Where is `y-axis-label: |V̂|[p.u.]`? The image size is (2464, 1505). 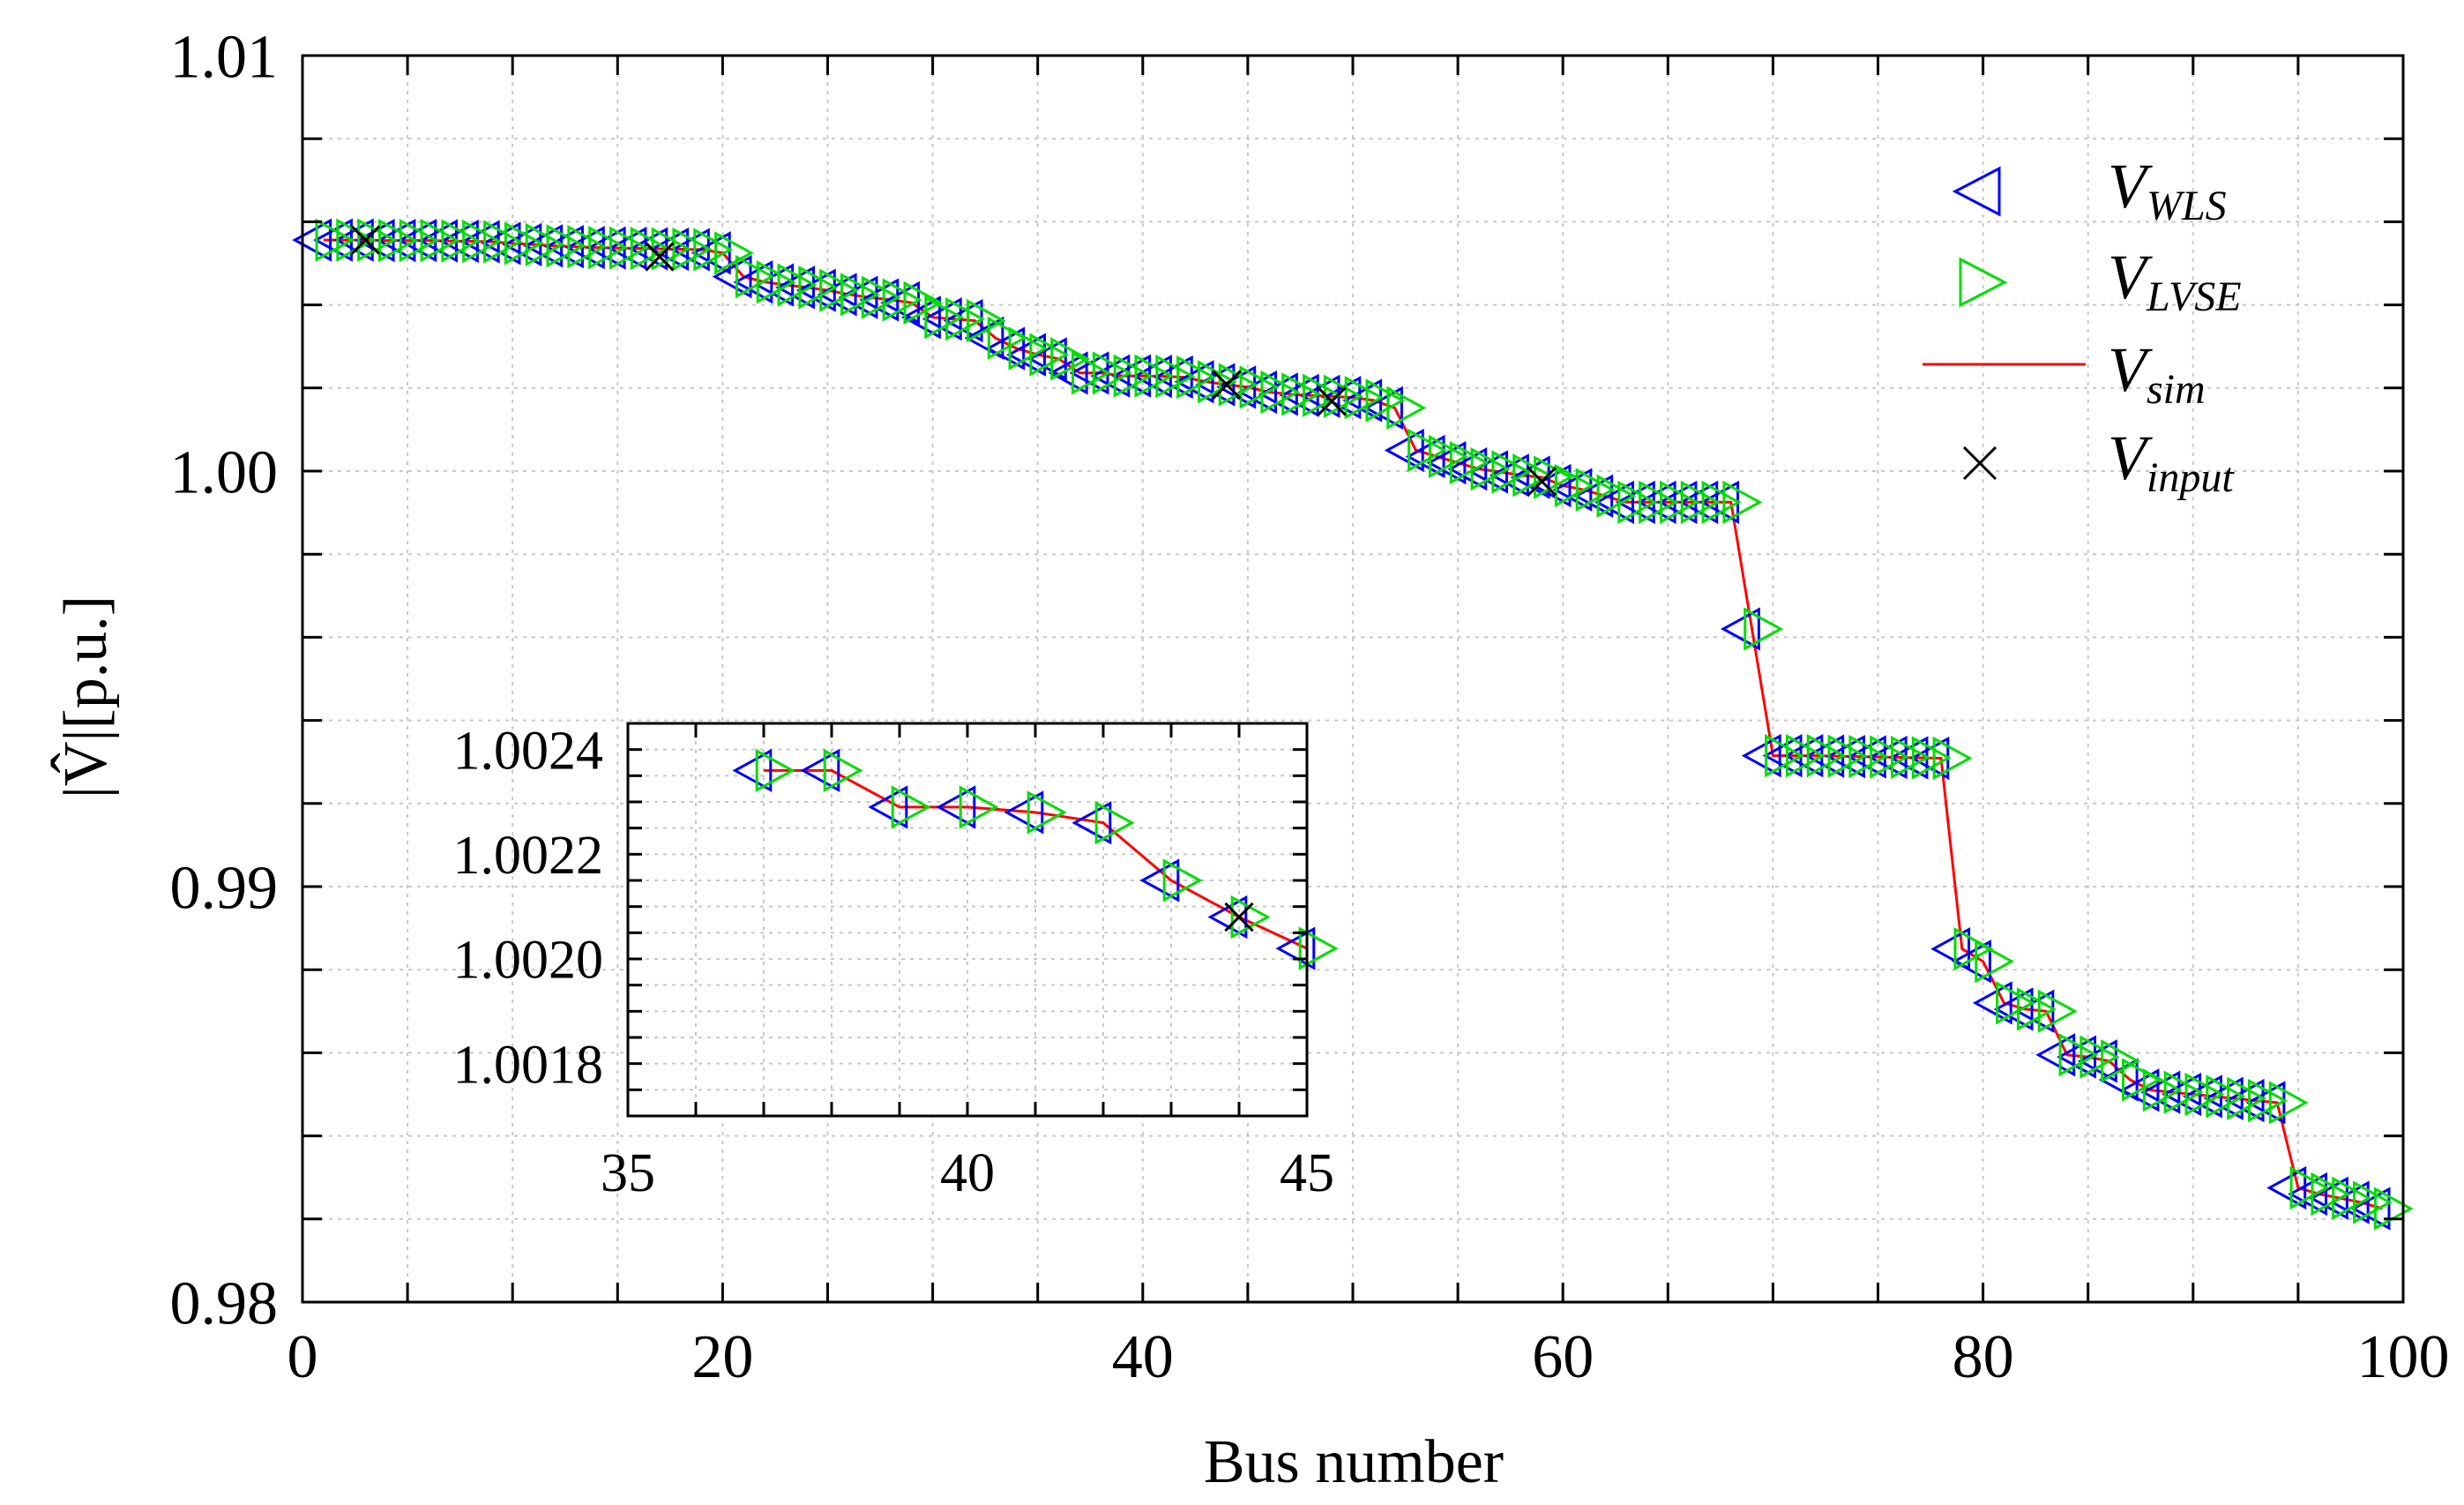 y-axis-label: |V̂|[p.u.] is located at coordinates (85, 696).